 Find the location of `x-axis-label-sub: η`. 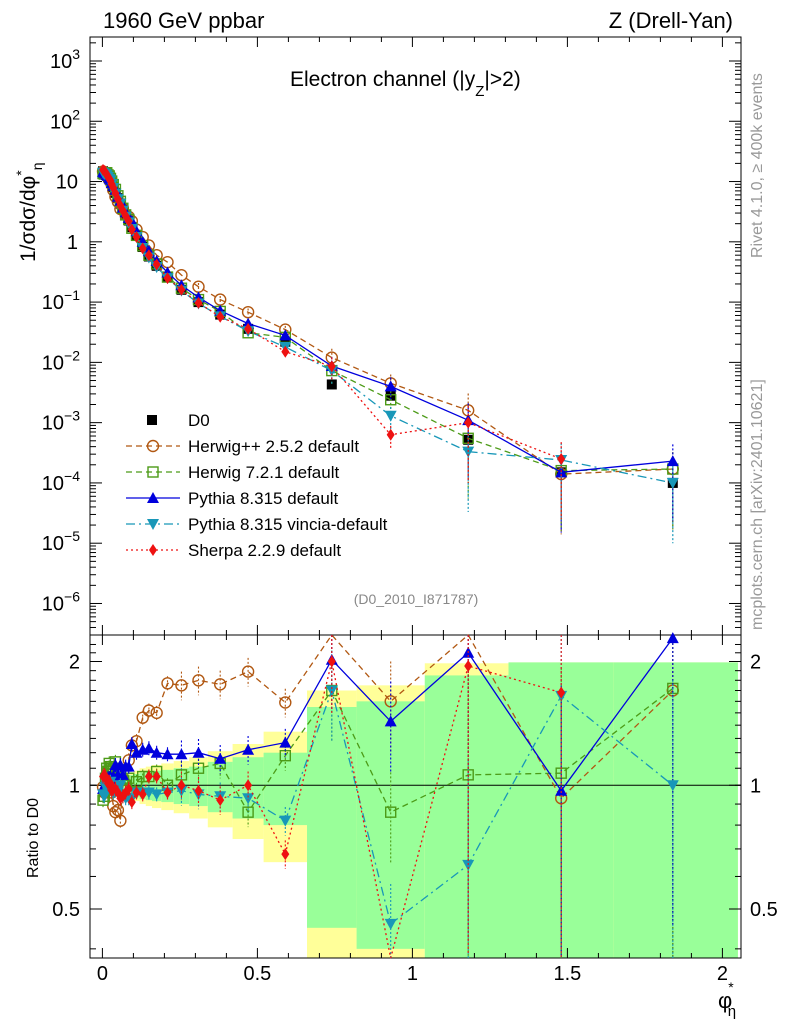

x-axis-label-sub: η is located at coordinates (732, 1011).